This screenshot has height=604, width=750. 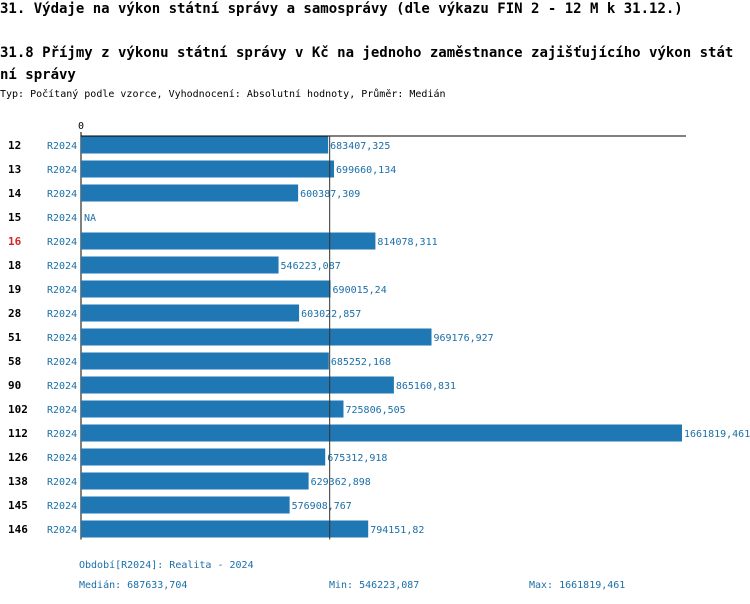 What do you see at coordinates (322, 506) in the screenshot?
I see `value-label: 576908,767` at bounding box center [322, 506].